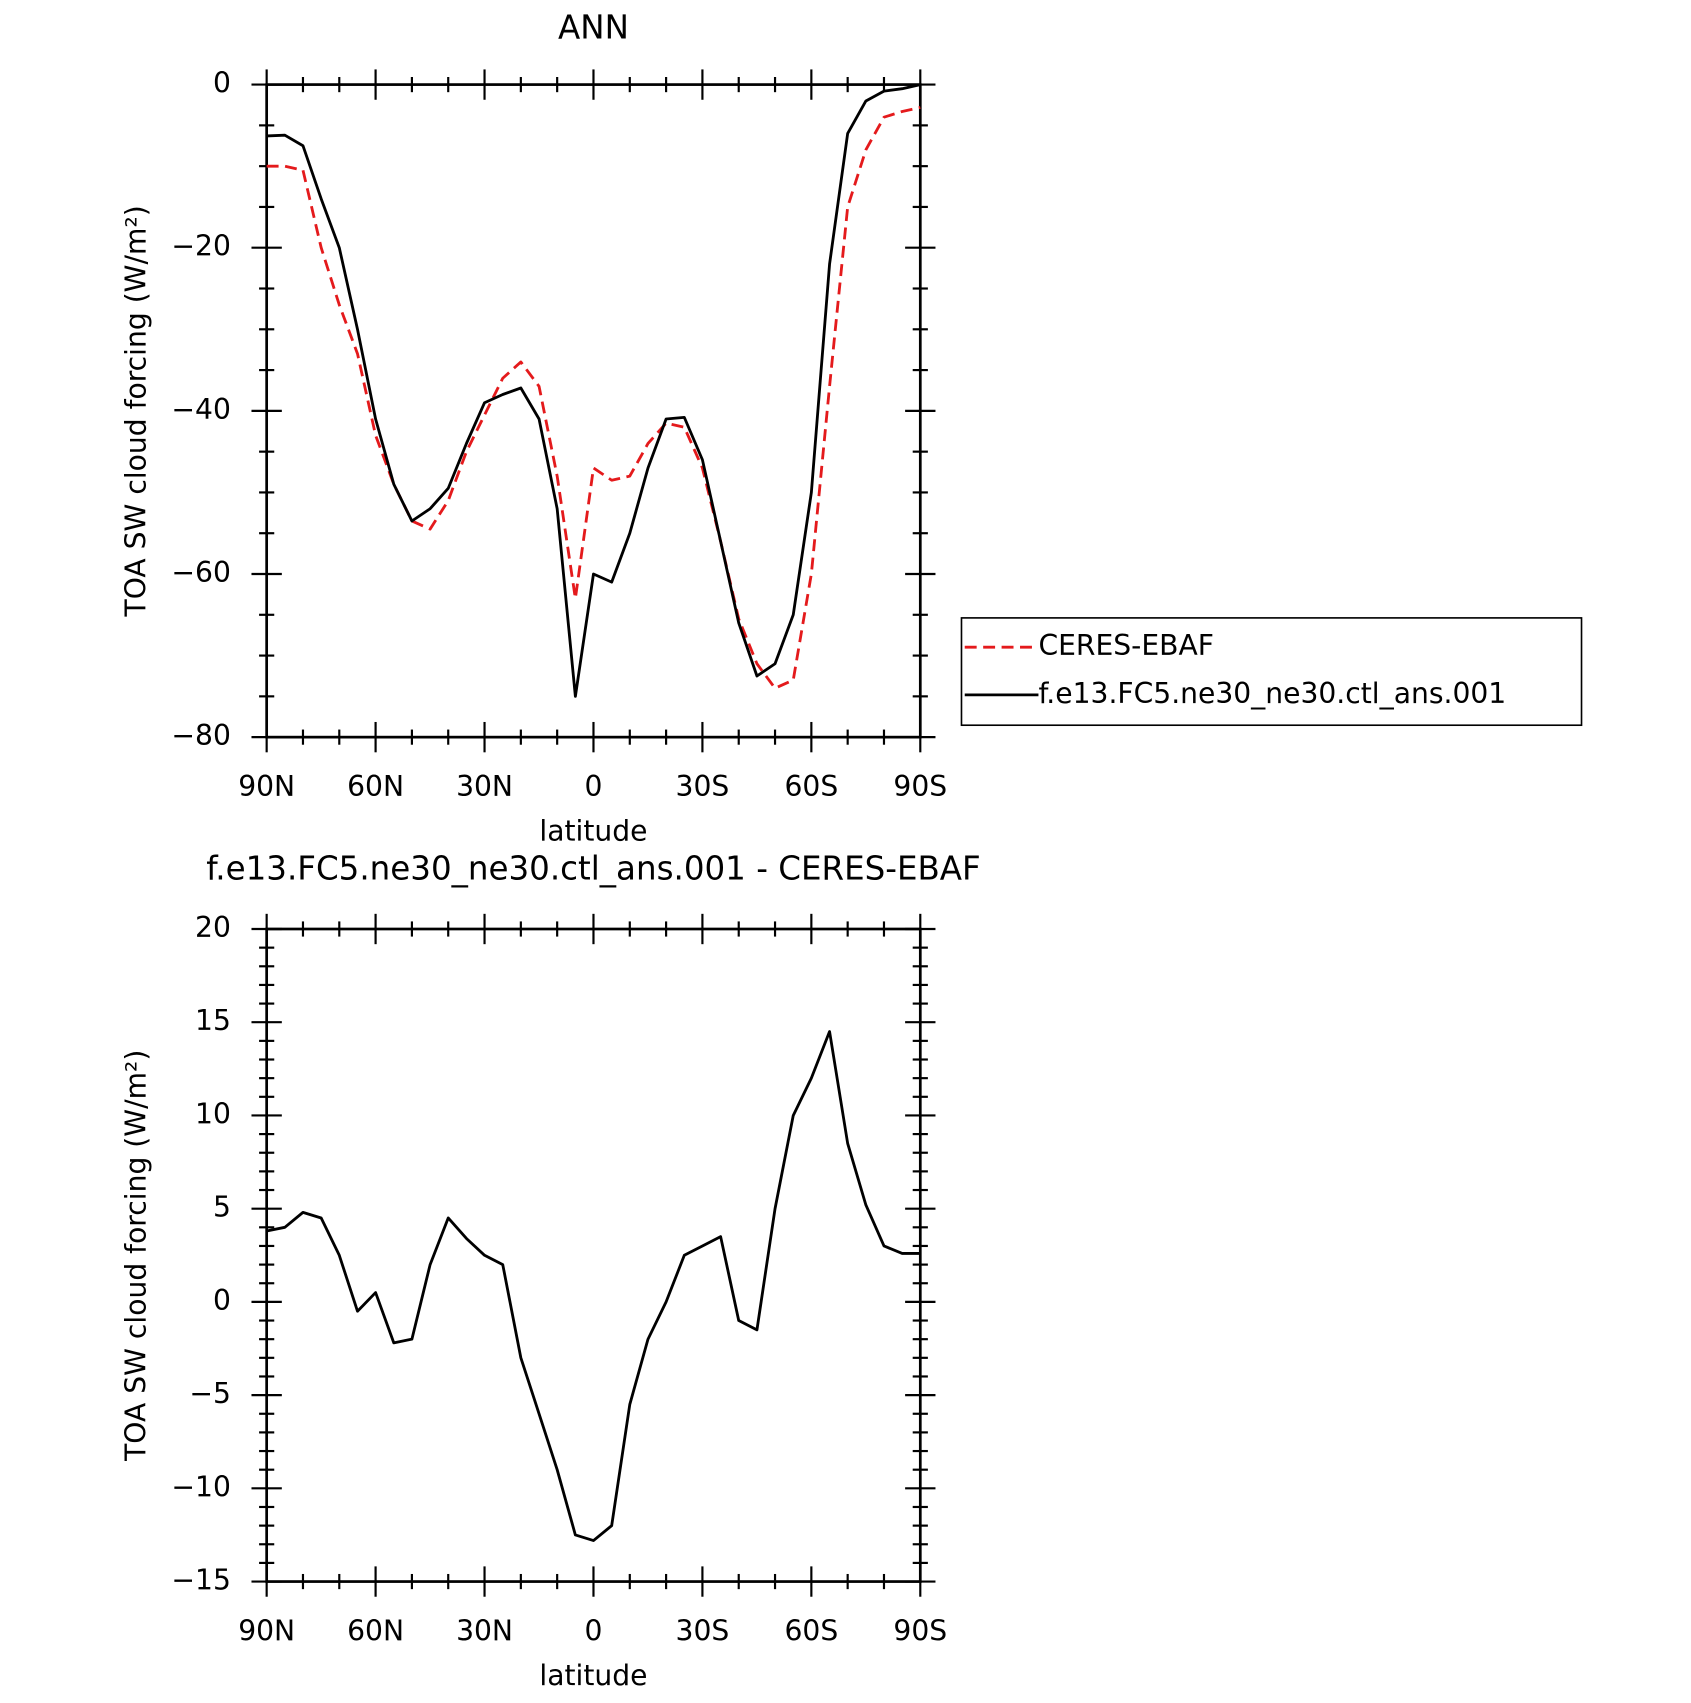 Image resolution: width=1691 pixels, height=1703 pixels. Describe the element at coordinates (1126, 645) in the screenshot. I see `legend-label: CERES-EBAF` at that location.